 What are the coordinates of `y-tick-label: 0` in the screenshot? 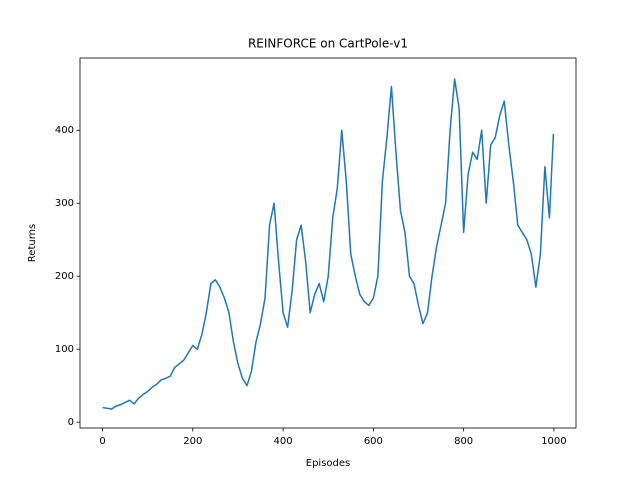 It's located at (71, 422).